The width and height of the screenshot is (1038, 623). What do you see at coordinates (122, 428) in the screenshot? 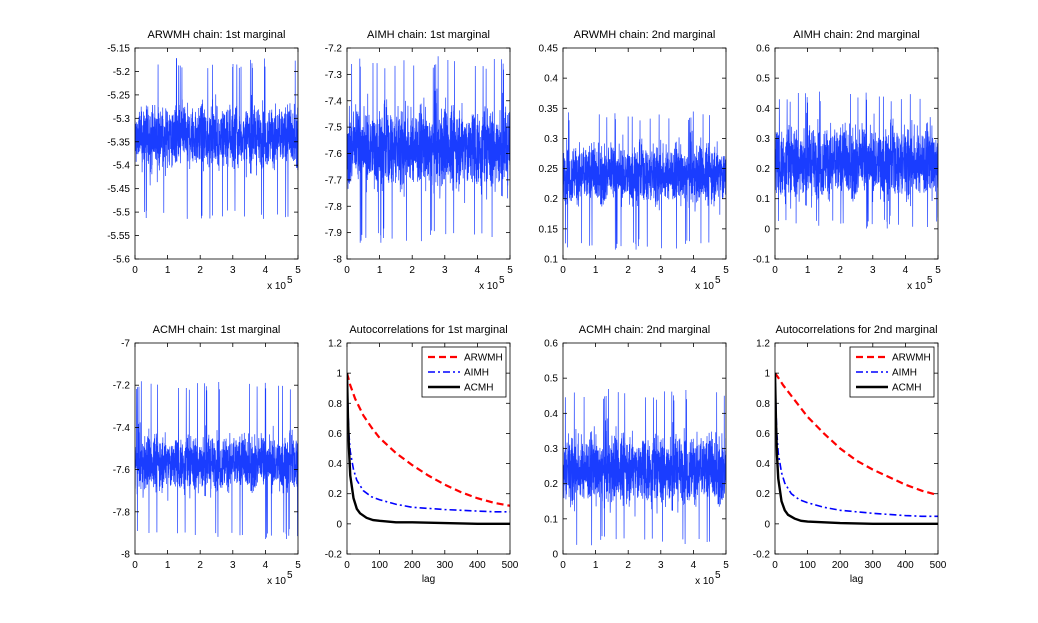
I see `y-tick-label: -7.4` at bounding box center [122, 428].